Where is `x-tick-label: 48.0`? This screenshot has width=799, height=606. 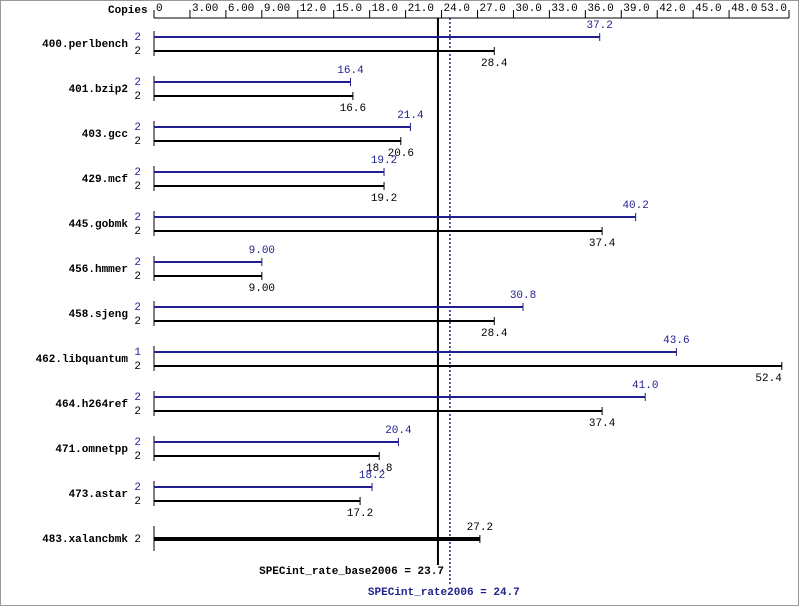 x-tick-label: 48.0 is located at coordinates (744, 9).